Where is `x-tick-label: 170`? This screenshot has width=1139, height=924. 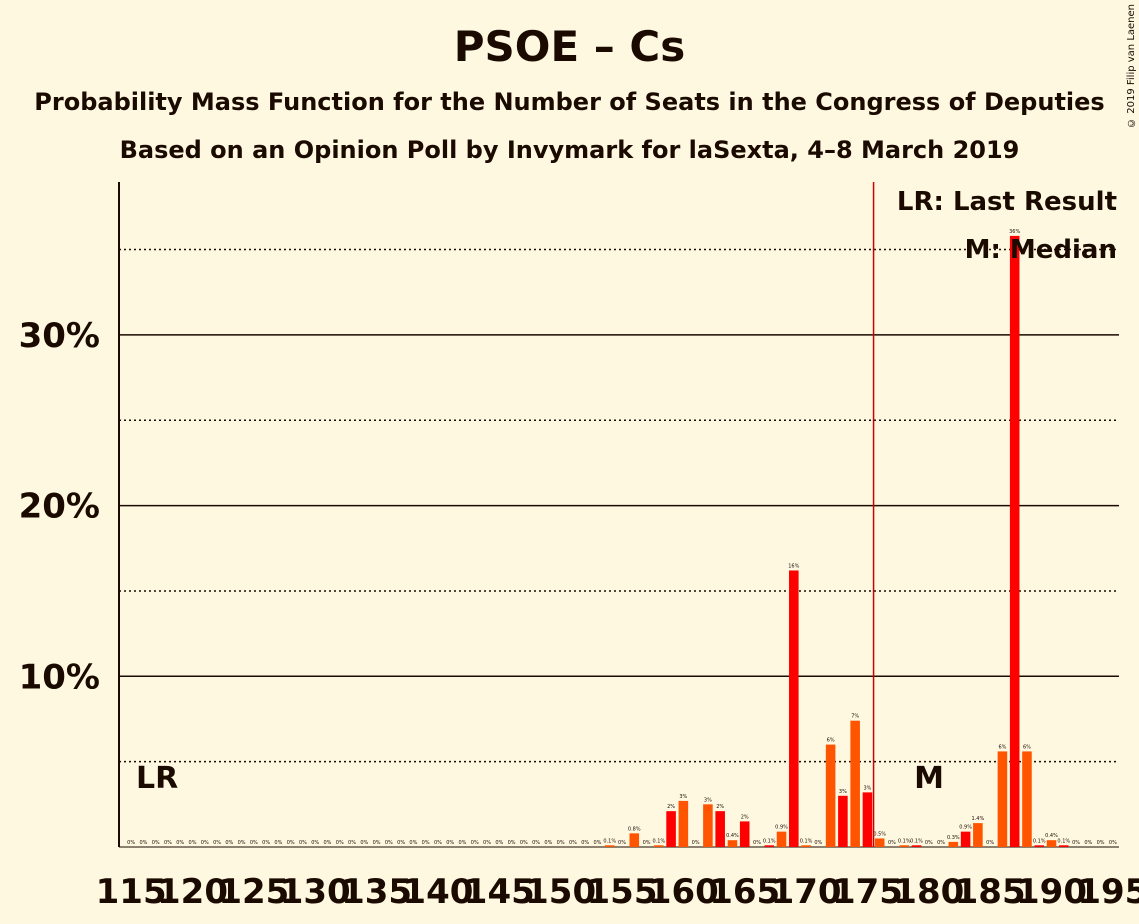 x-tick-label: 170 is located at coordinates (806, 892).